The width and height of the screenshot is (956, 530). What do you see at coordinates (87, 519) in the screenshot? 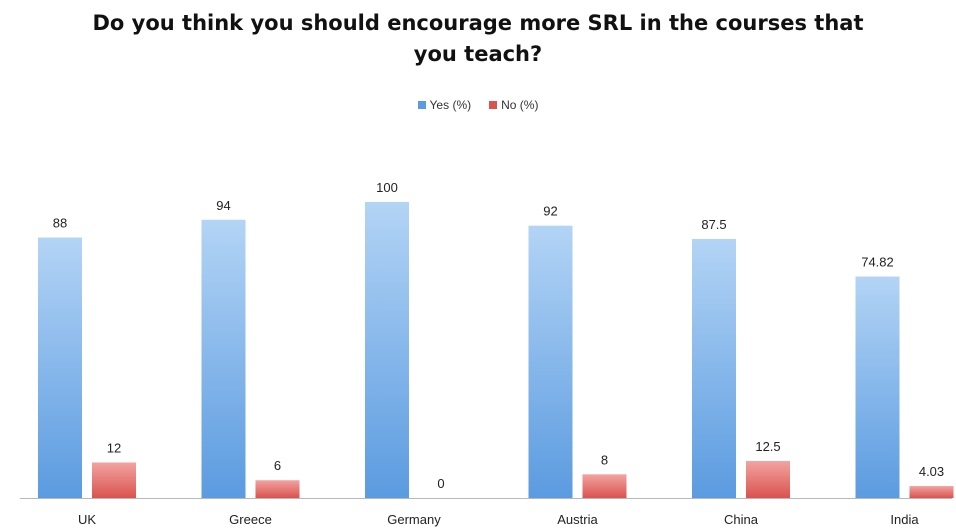
I see `x-tick-label-uk: UK` at bounding box center [87, 519].